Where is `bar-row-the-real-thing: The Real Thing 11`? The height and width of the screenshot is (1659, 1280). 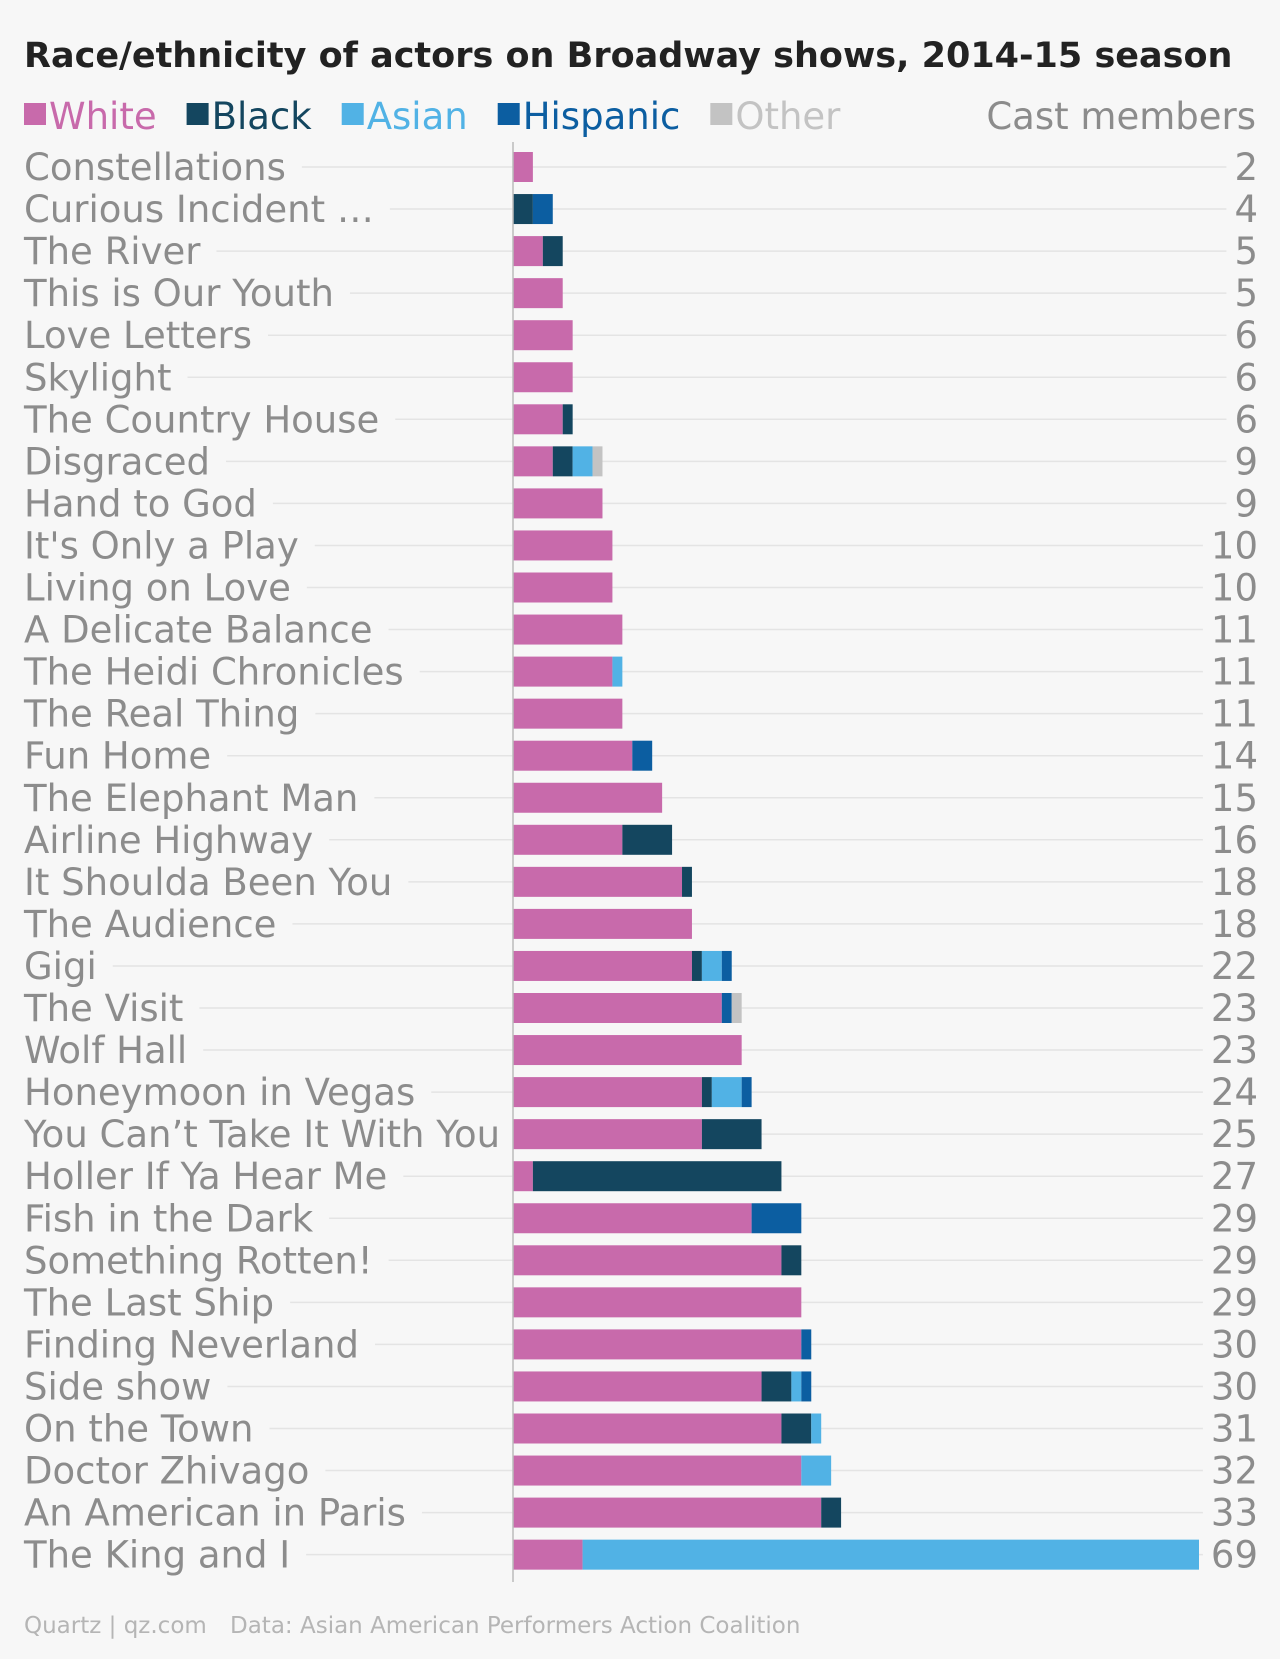 bar-row-the-real-thing: The Real Thing 11 is located at coordinates (640, 714).